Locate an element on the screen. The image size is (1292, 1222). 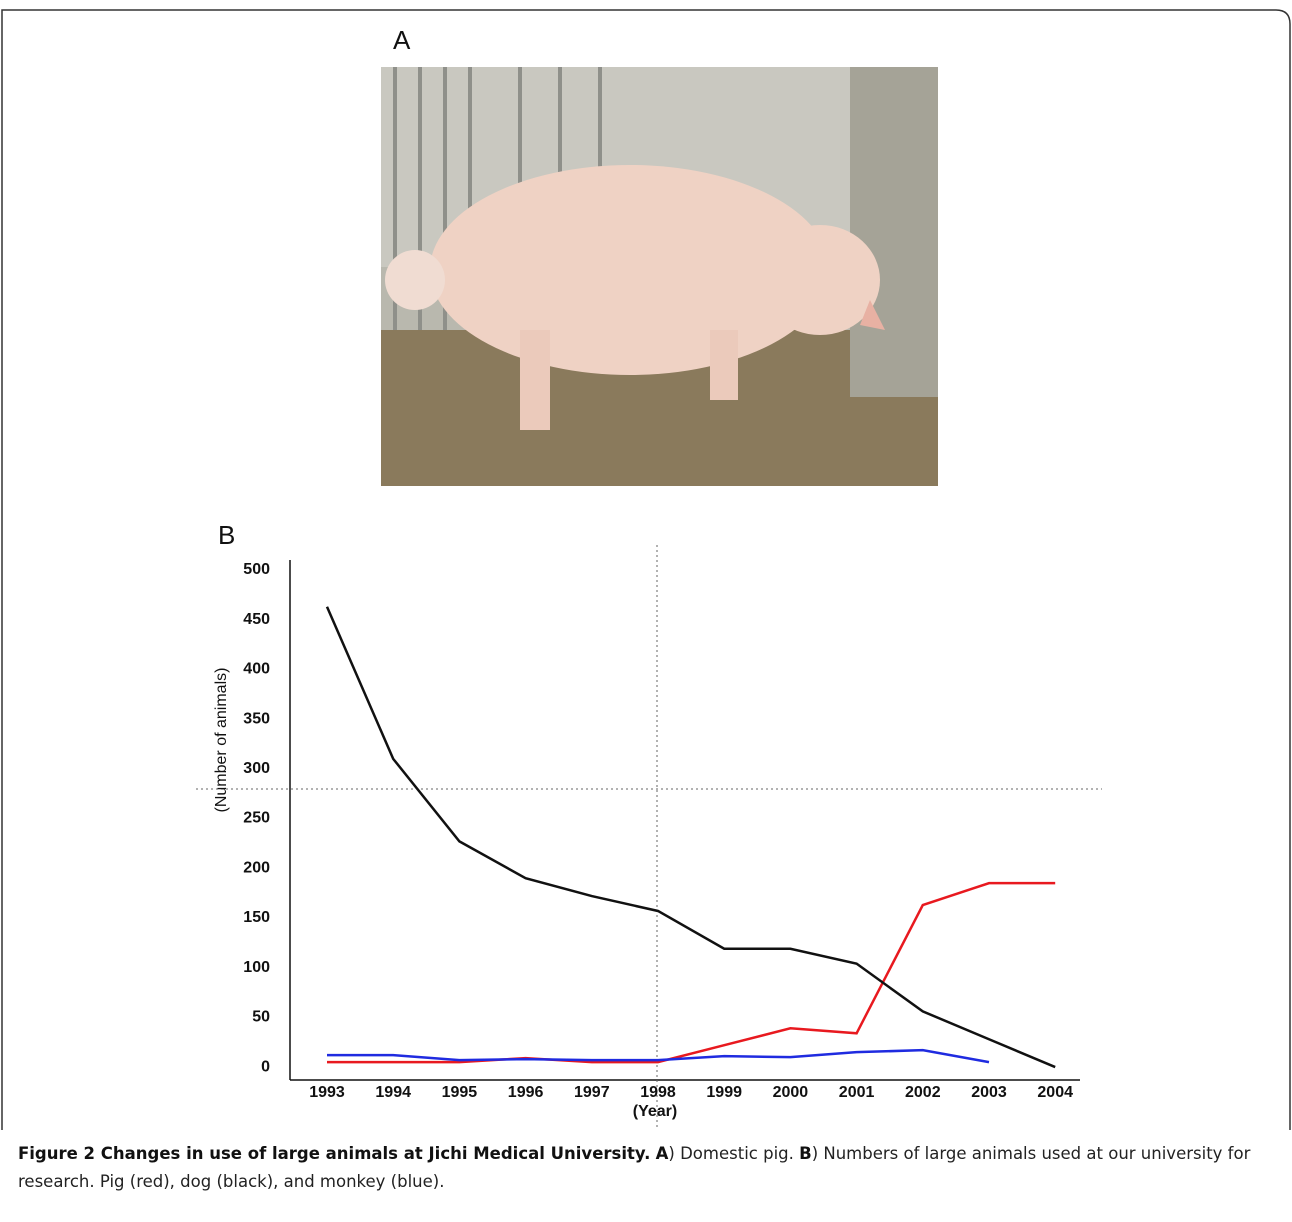
panel-label: B is located at coordinates (226, 535).